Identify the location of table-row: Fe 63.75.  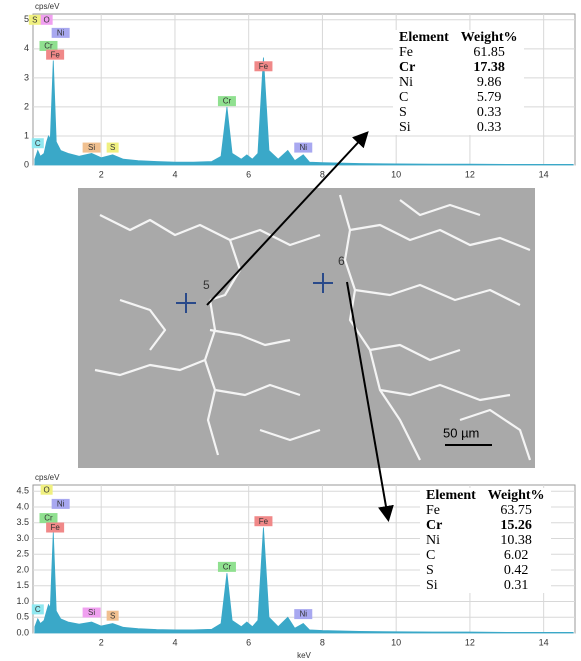
(485, 510).